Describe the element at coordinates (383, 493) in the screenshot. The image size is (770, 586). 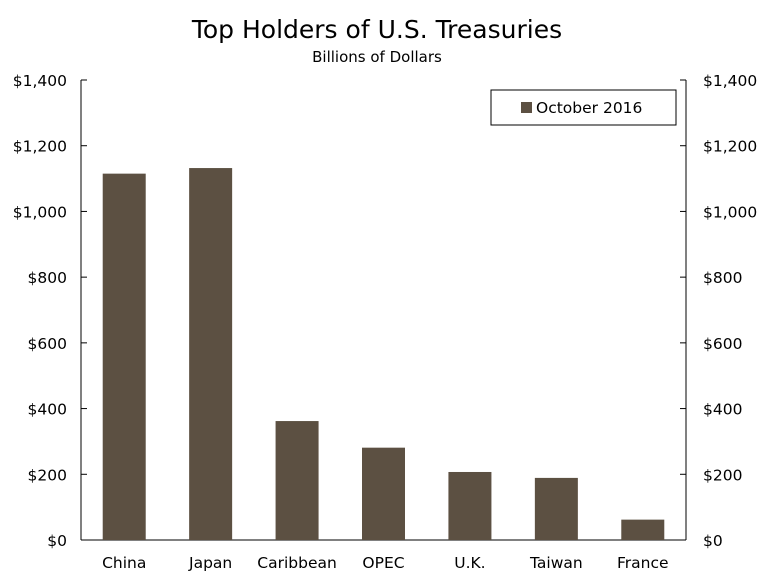
I see `bar-opec` at that location.